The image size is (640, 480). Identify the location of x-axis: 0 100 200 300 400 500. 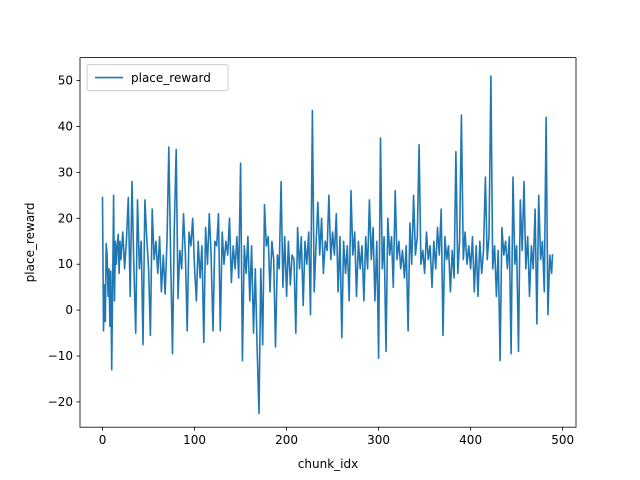
(336, 437).